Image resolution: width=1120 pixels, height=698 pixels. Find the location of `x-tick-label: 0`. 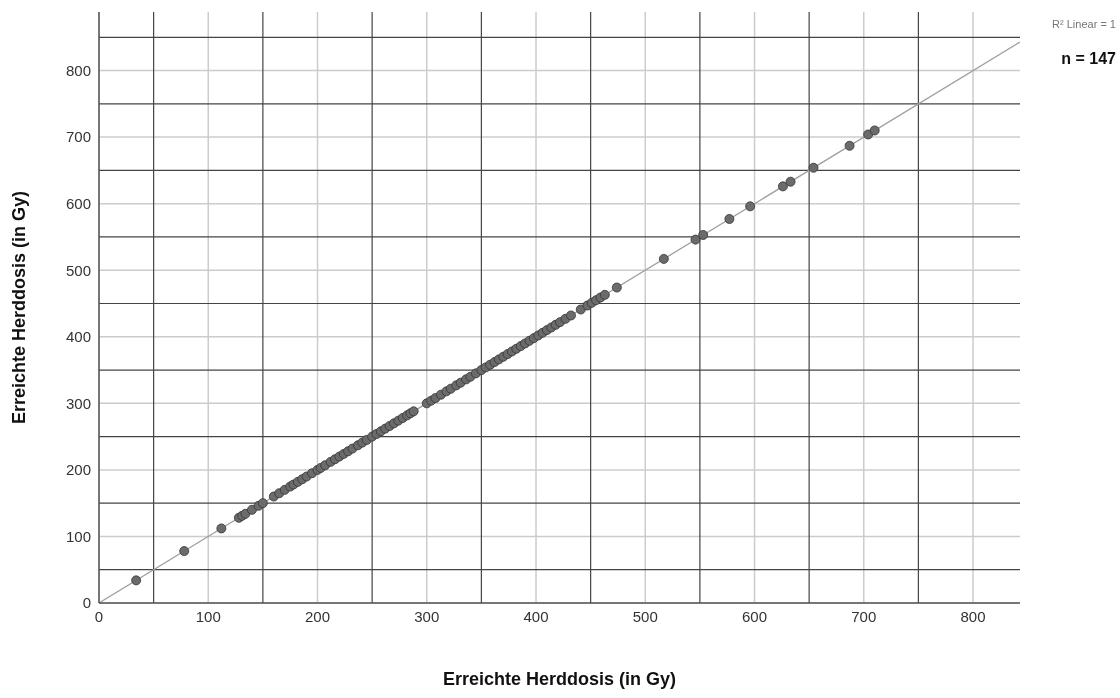

x-tick-label: 0 is located at coordinates (99, 616).